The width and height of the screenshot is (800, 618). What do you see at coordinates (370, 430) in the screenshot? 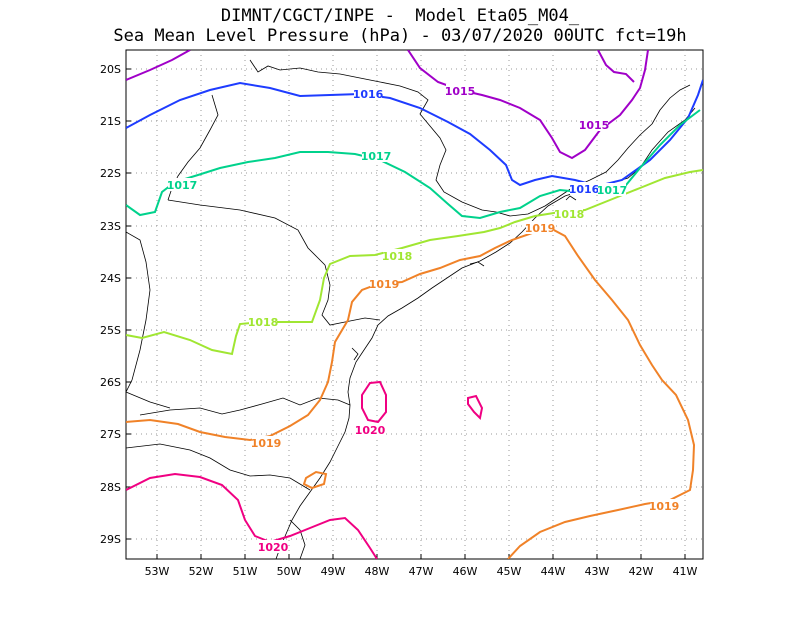
I see `isobar-label-1020-a: 1020` at bounding box center [370, 430].